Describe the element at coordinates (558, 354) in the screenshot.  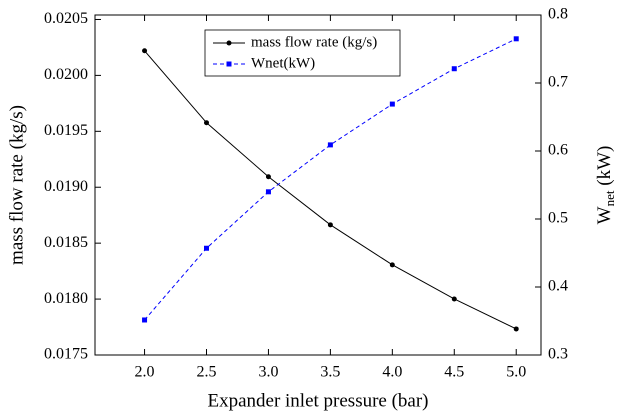
I see `y2-tick-label: 0.3` at that location.